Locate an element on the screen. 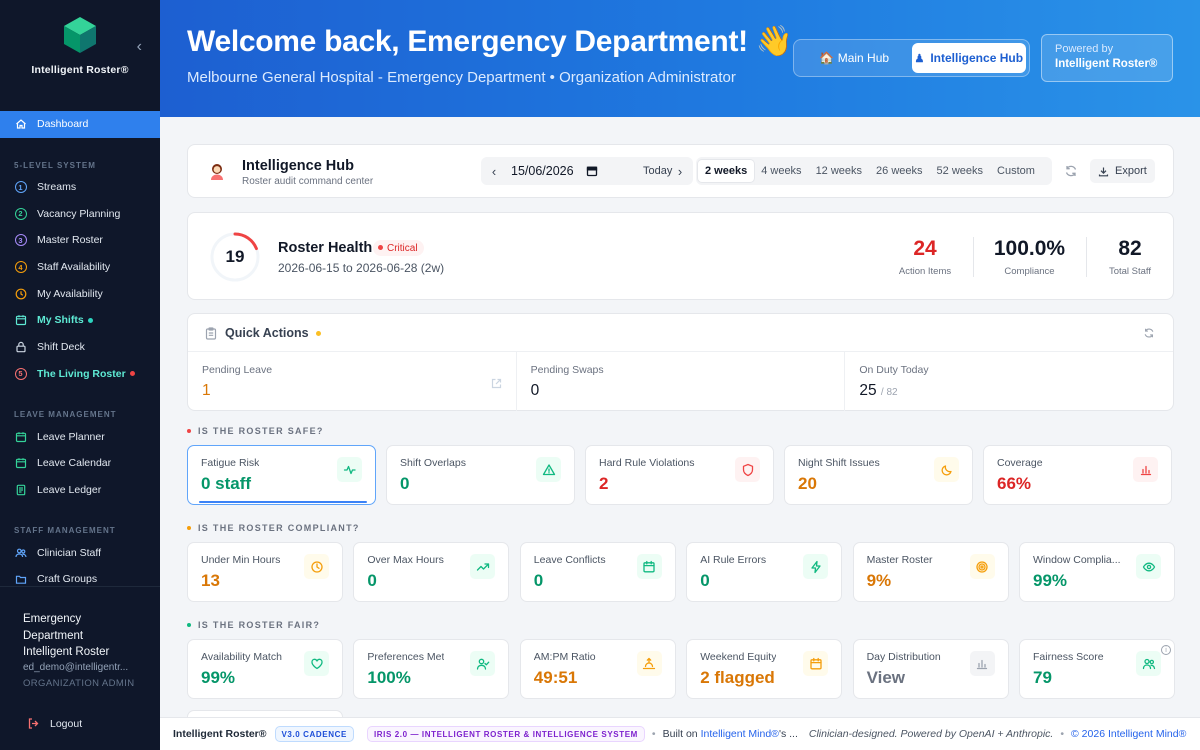 The image size is (1200, 750). quick-actions-header: Quick Actions is located at coordinates (263, 333).